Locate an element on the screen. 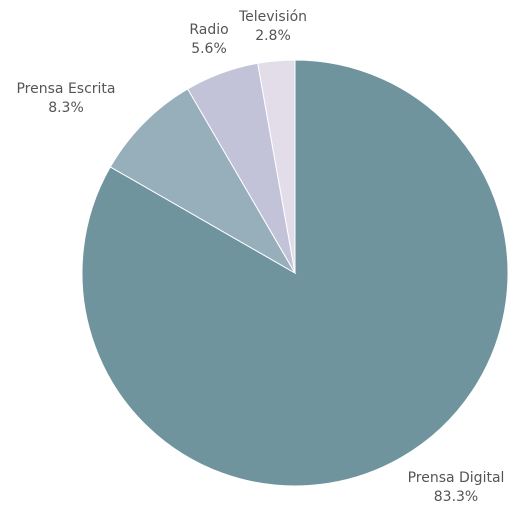  label-radio: Radio is located at coordinates (208, 30).